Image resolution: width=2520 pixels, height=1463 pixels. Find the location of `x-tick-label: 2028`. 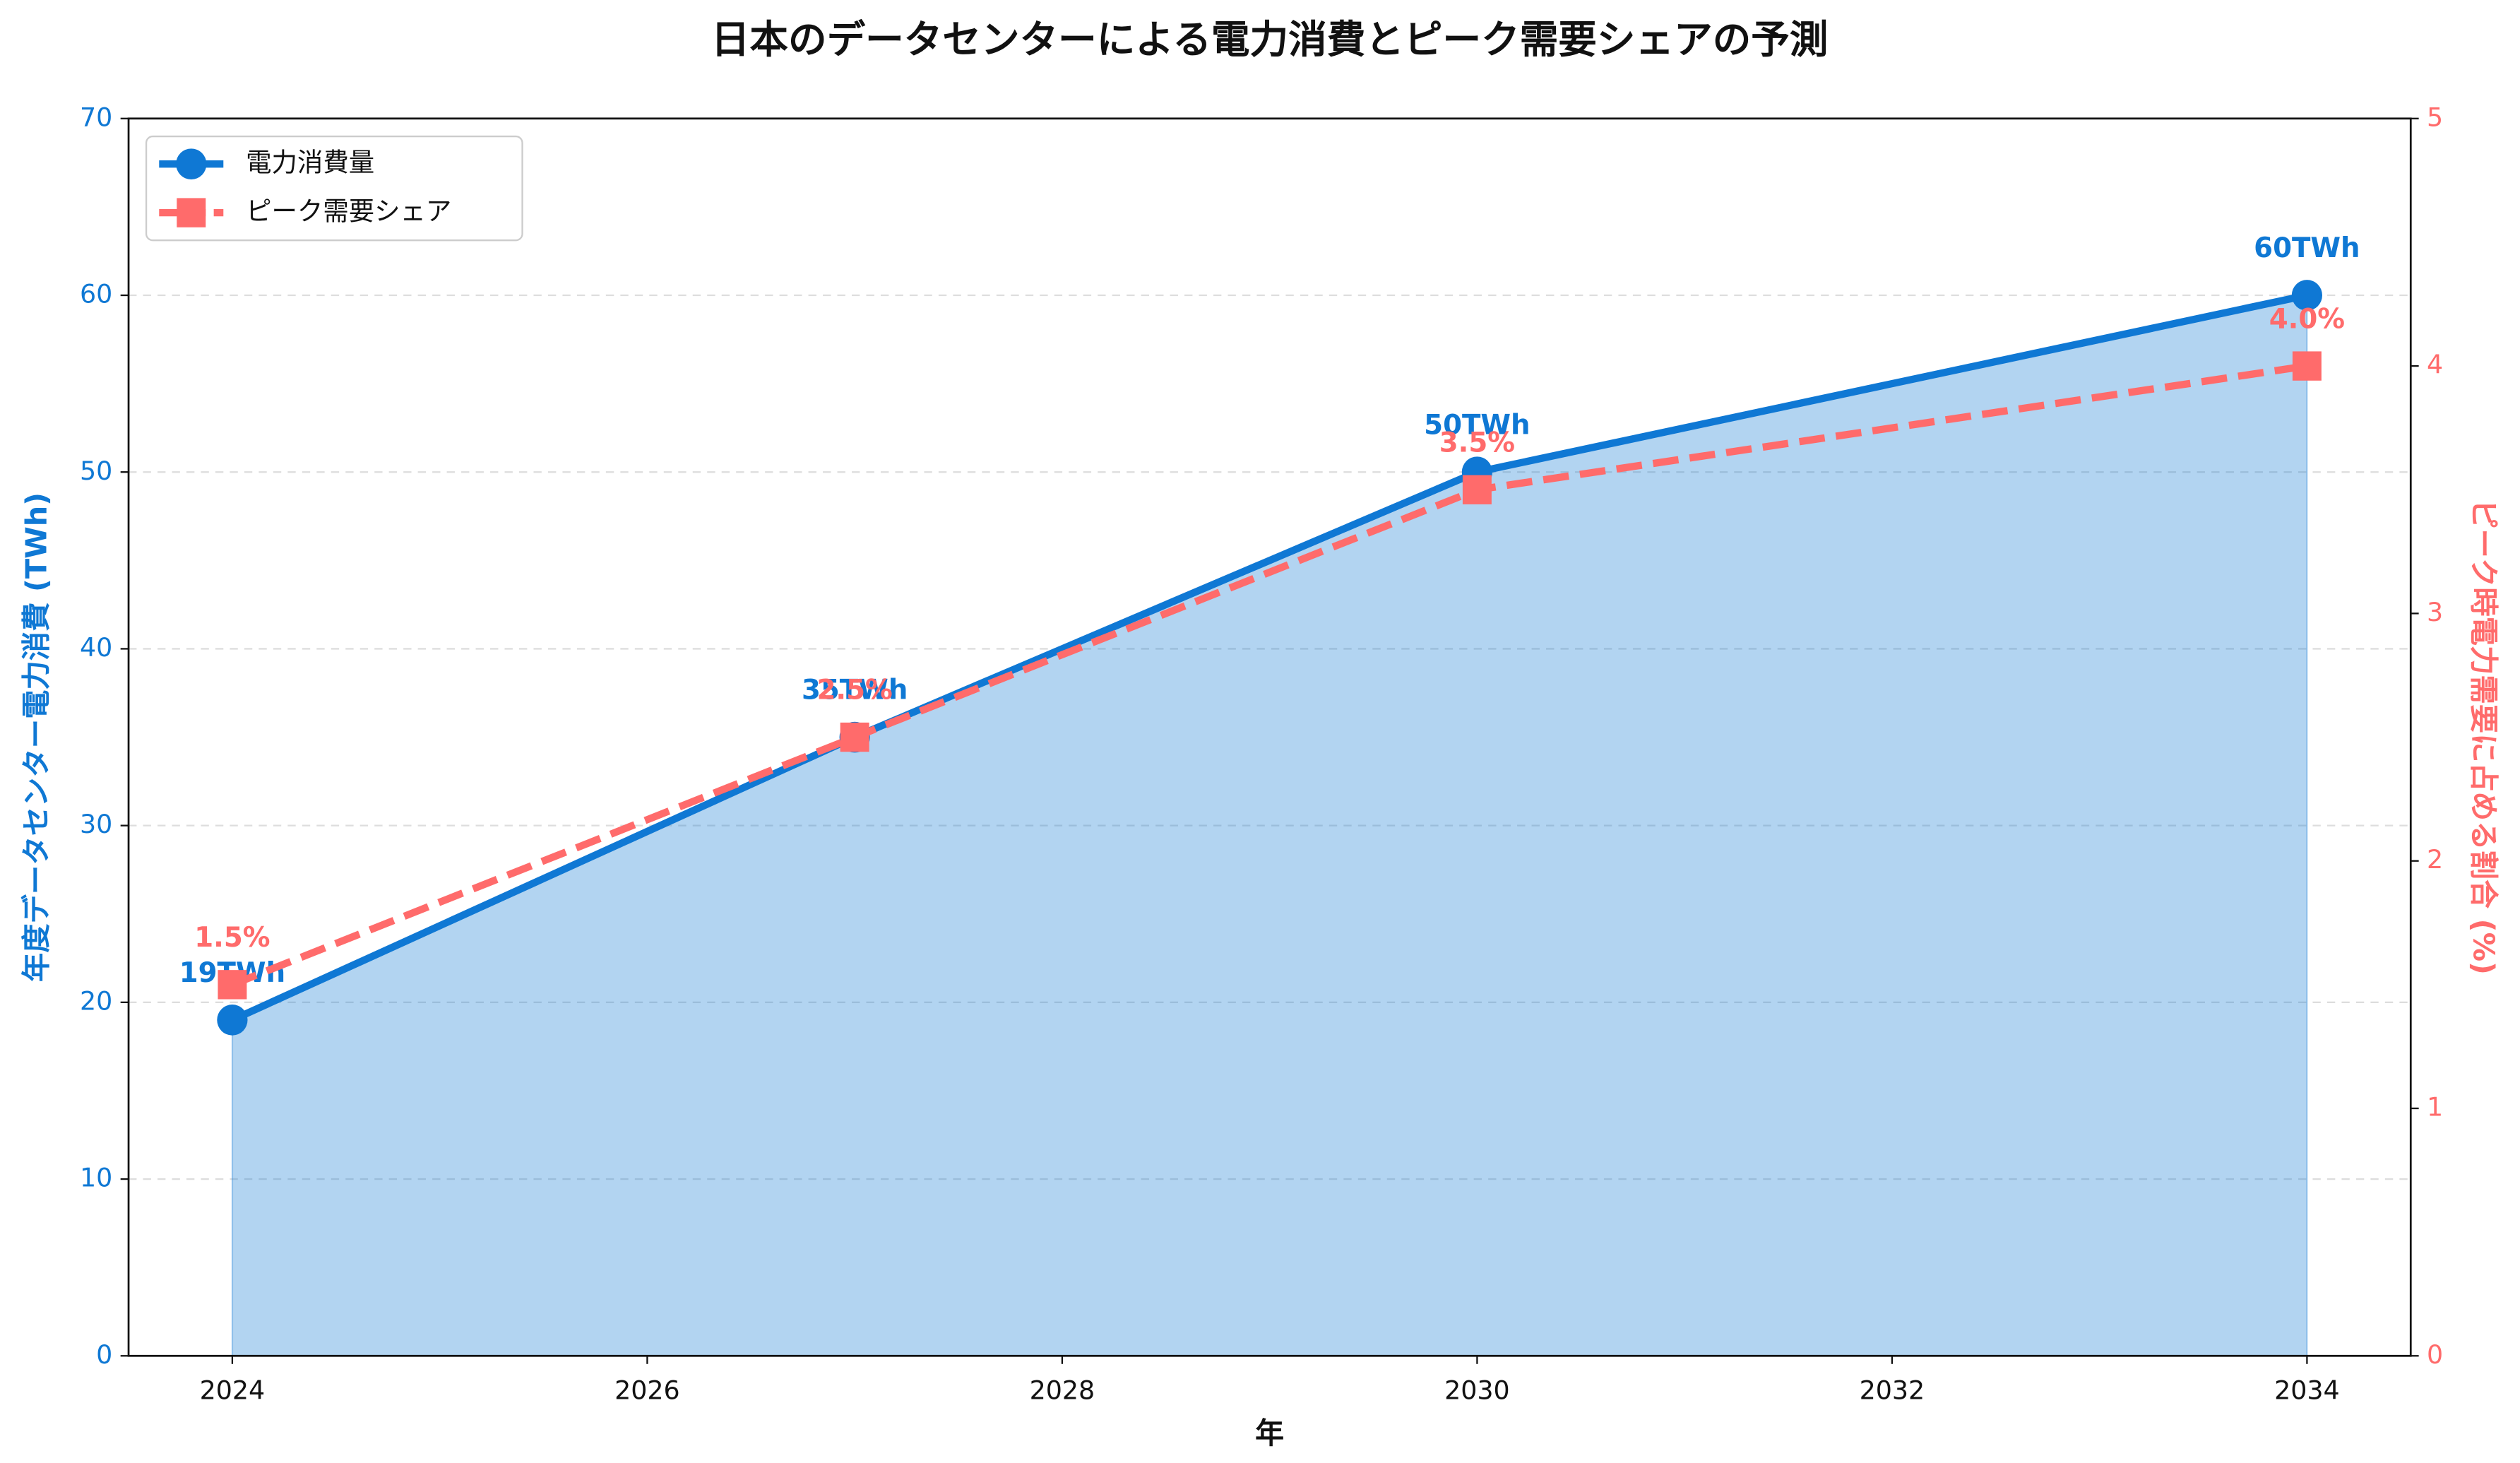

x-tick-label: 2028 is located at coordinates (1063, 1390).